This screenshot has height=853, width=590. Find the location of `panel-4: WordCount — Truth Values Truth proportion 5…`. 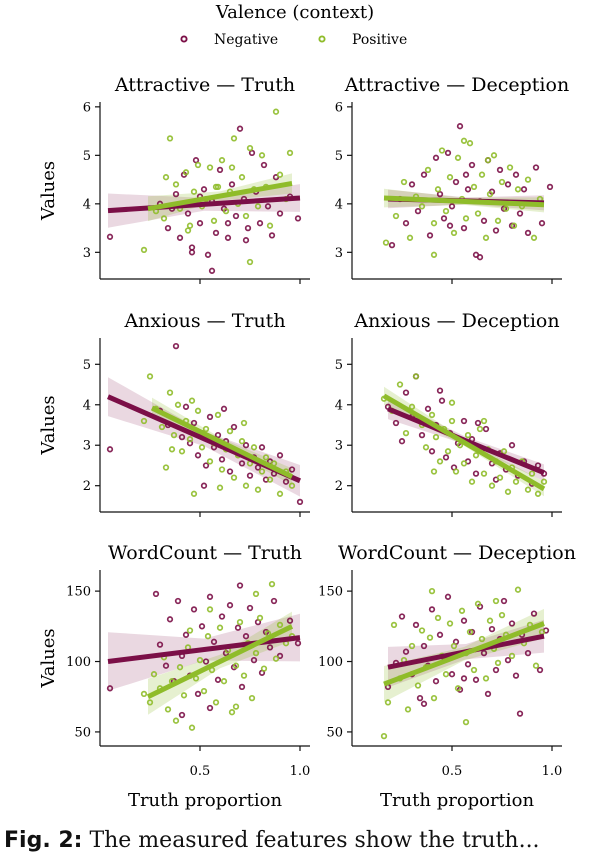

panel-4: WordCount — Truth Values Truth proportion 5… is located at coordinates (174, 676).